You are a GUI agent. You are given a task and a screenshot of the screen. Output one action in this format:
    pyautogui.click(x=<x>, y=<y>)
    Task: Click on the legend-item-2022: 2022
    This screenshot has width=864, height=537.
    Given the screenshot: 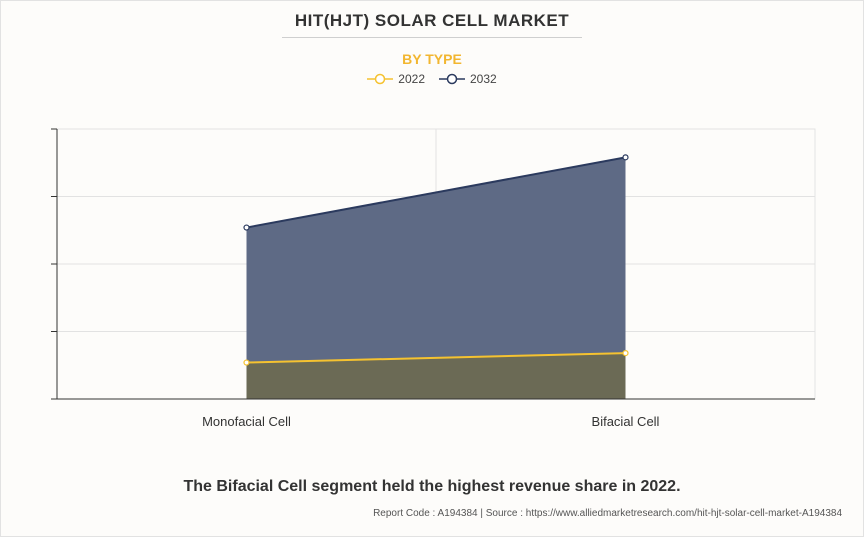 What is the action you would take?
    pyautogui.click(x=396, y=79)
    